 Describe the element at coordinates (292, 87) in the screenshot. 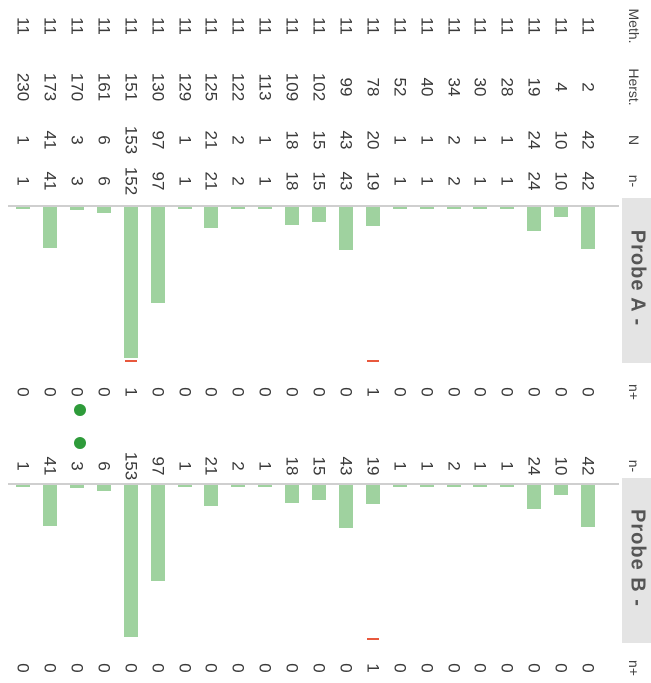

I see `cell-herst: 109` at that location.